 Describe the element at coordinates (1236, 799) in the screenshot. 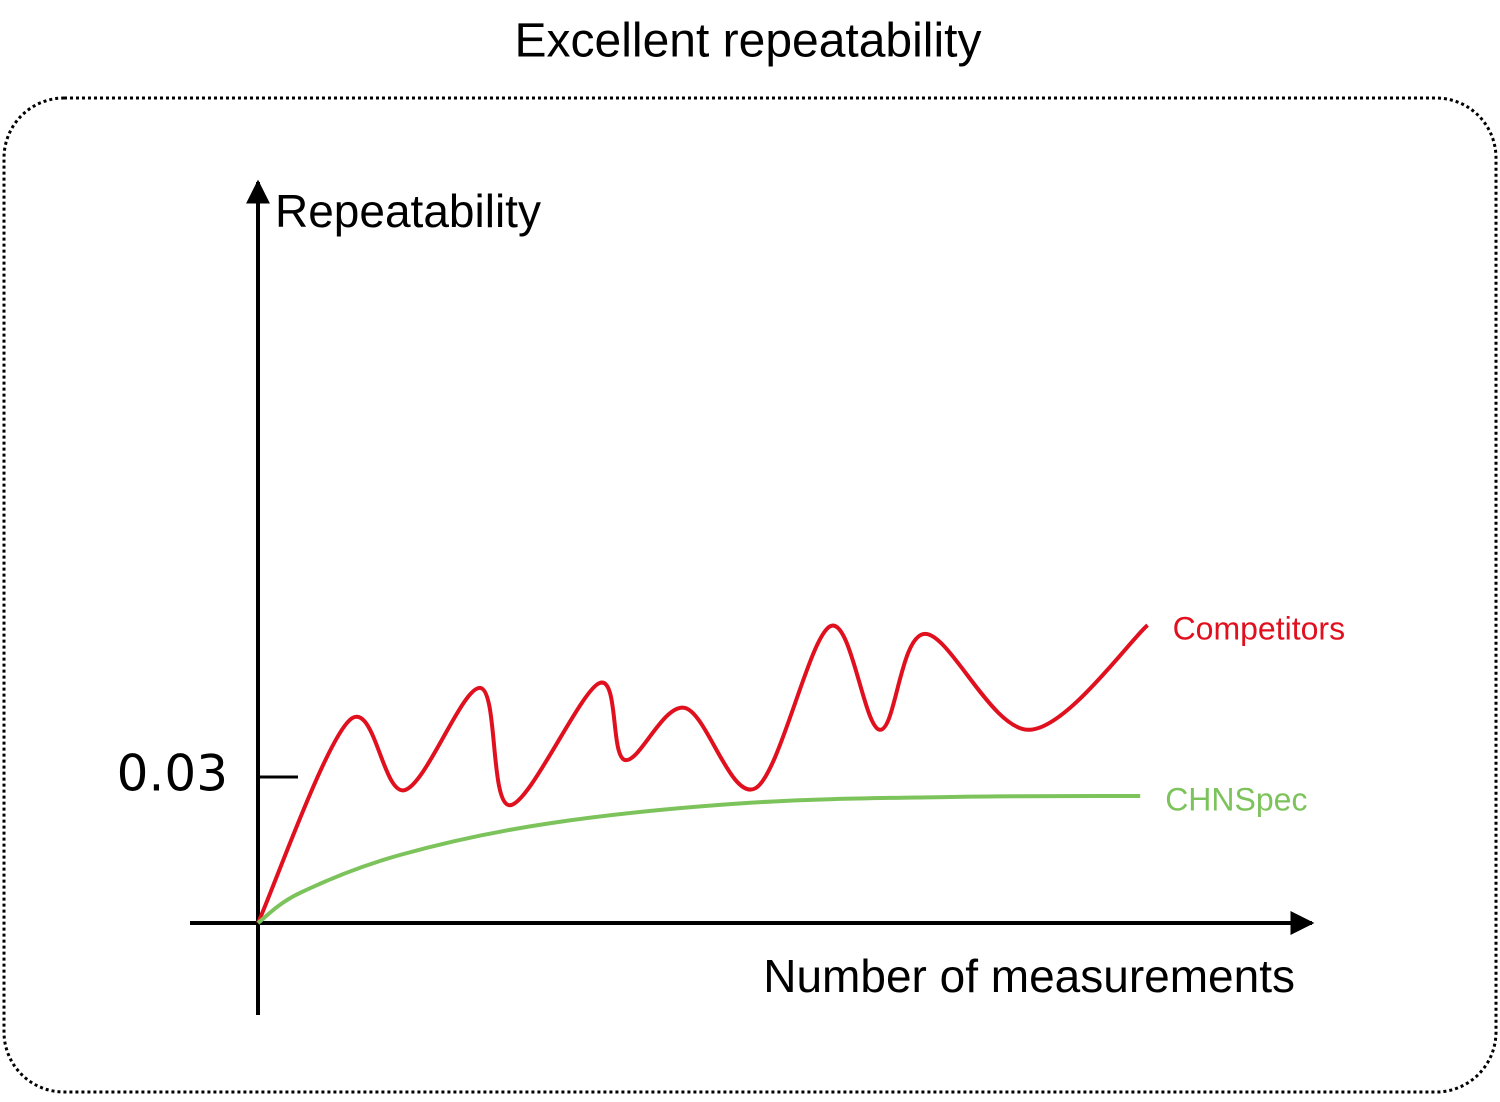

I see `legend-label: CHNSpec` at that location.